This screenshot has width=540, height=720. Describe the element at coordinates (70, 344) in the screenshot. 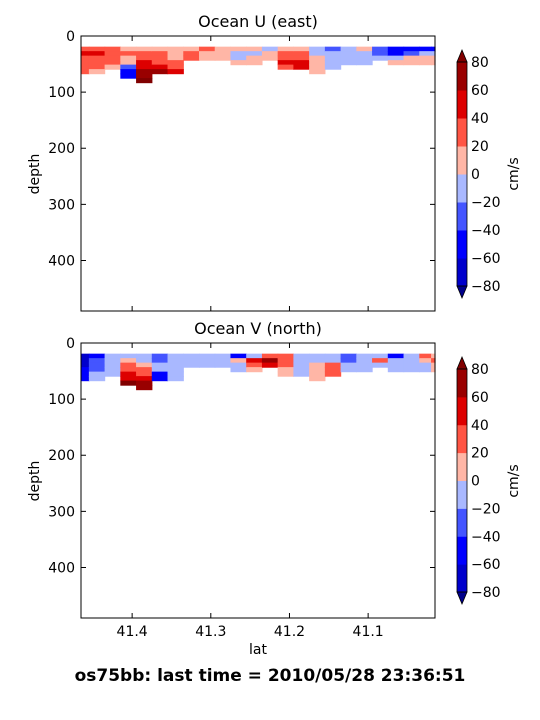

I see `y-tick-label: 0` at that location.